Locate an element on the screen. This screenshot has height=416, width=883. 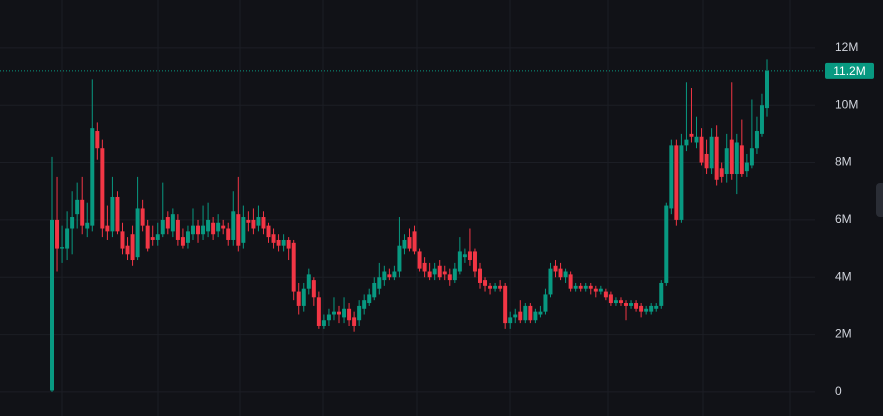
y-tick-label: 4M is located at coordinates (843, 276).